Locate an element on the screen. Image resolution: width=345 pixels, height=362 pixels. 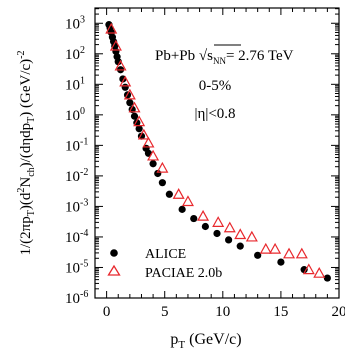
x-axis-label: pT (GeV/c) is located at coordinates (205, 341).